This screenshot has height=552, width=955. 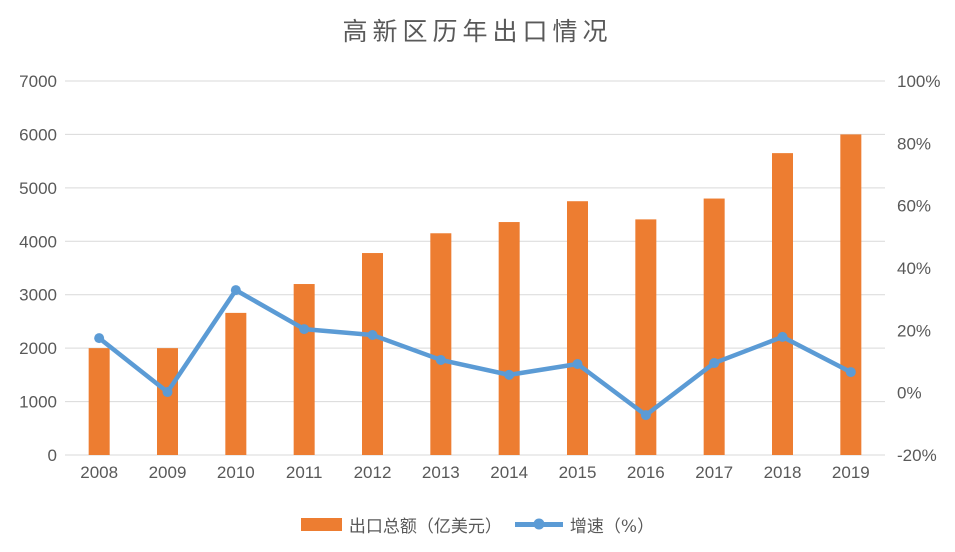 I want to click on line-marker-2009, so click(x=167, y=392).